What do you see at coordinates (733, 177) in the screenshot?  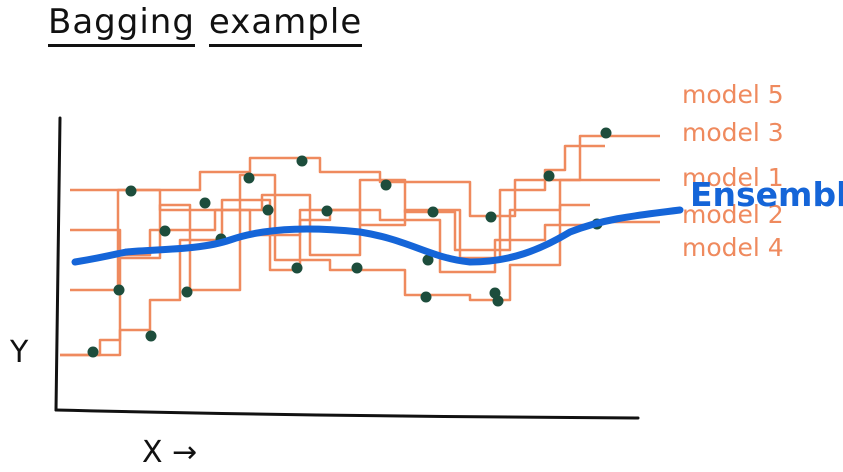 I see `model-label: model 1` at bounding box center [733, 177].